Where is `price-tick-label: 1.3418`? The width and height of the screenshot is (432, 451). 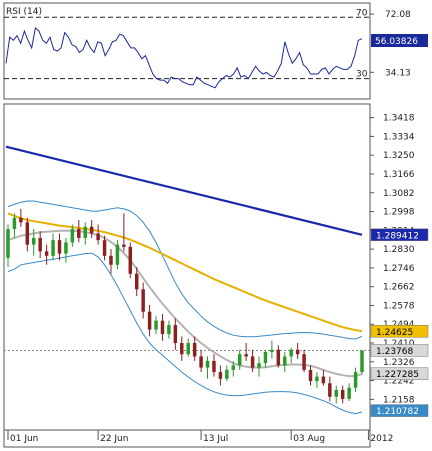 price-tick-label: 1.3418 is located at coordinates (399, 119).